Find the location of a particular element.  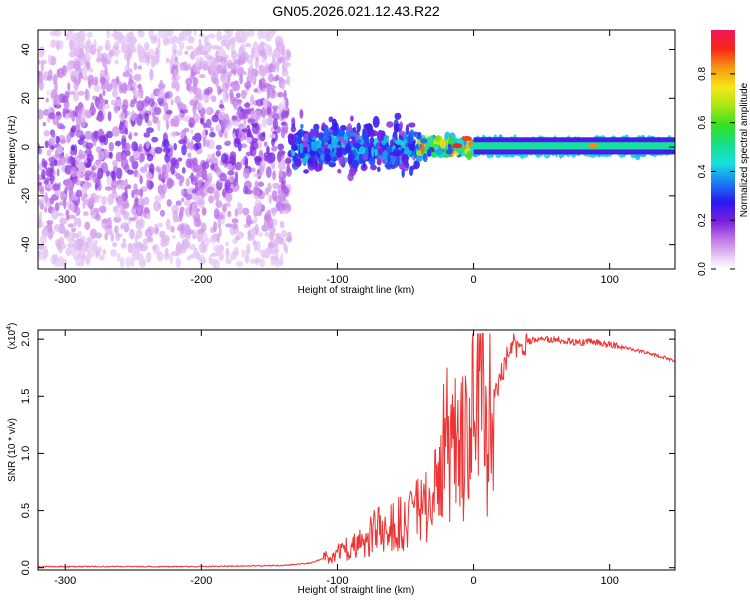

spectrogram-band-core is located at coordinates (574, 146).